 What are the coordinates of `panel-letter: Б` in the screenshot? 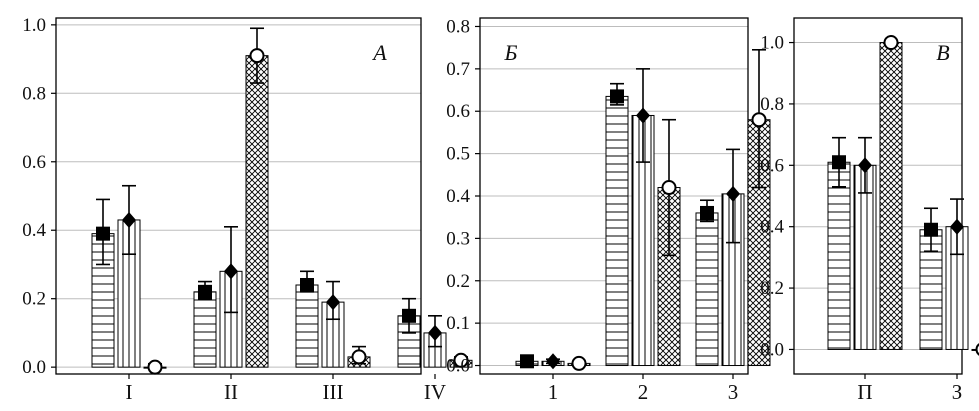 It's located at (511, 52).